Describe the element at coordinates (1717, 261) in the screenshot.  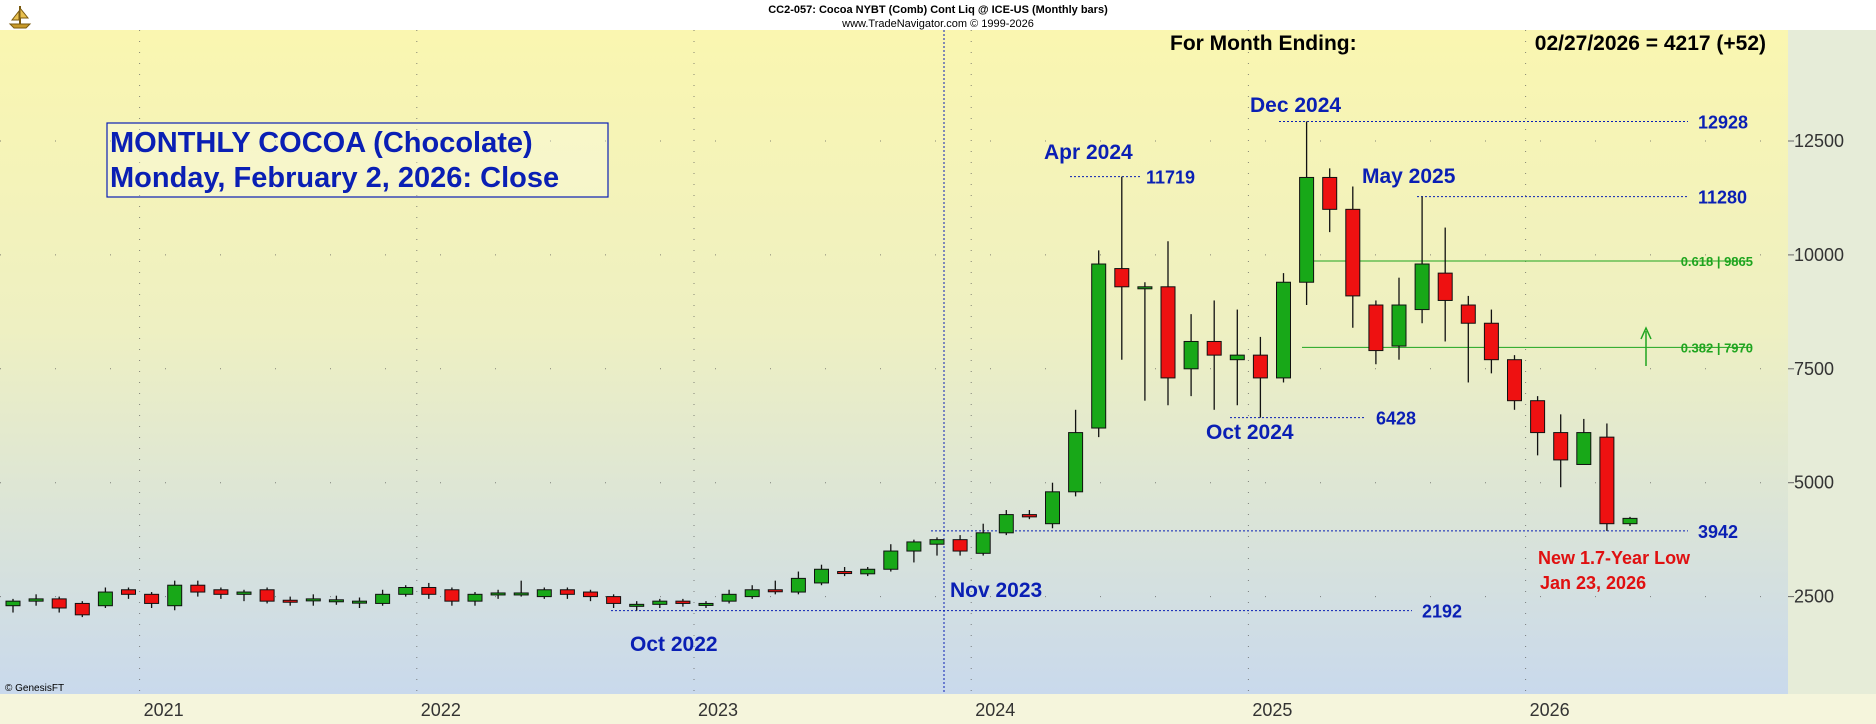
I see `fib-label: 0.618 | 9865` at that location.